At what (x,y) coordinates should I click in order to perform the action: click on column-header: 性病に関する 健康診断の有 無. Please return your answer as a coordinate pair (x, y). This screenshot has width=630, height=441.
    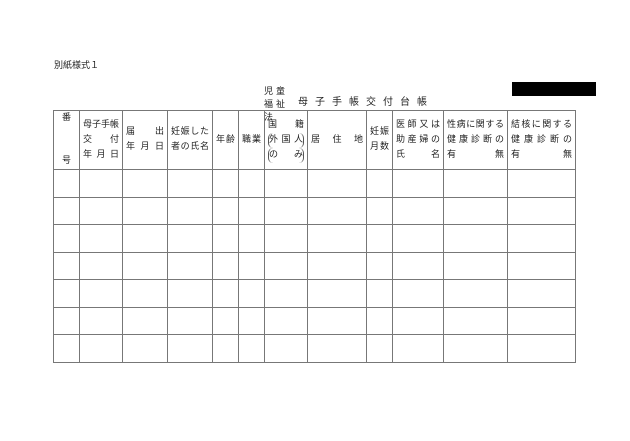
    Looking at the image, I should click on (475, 140).